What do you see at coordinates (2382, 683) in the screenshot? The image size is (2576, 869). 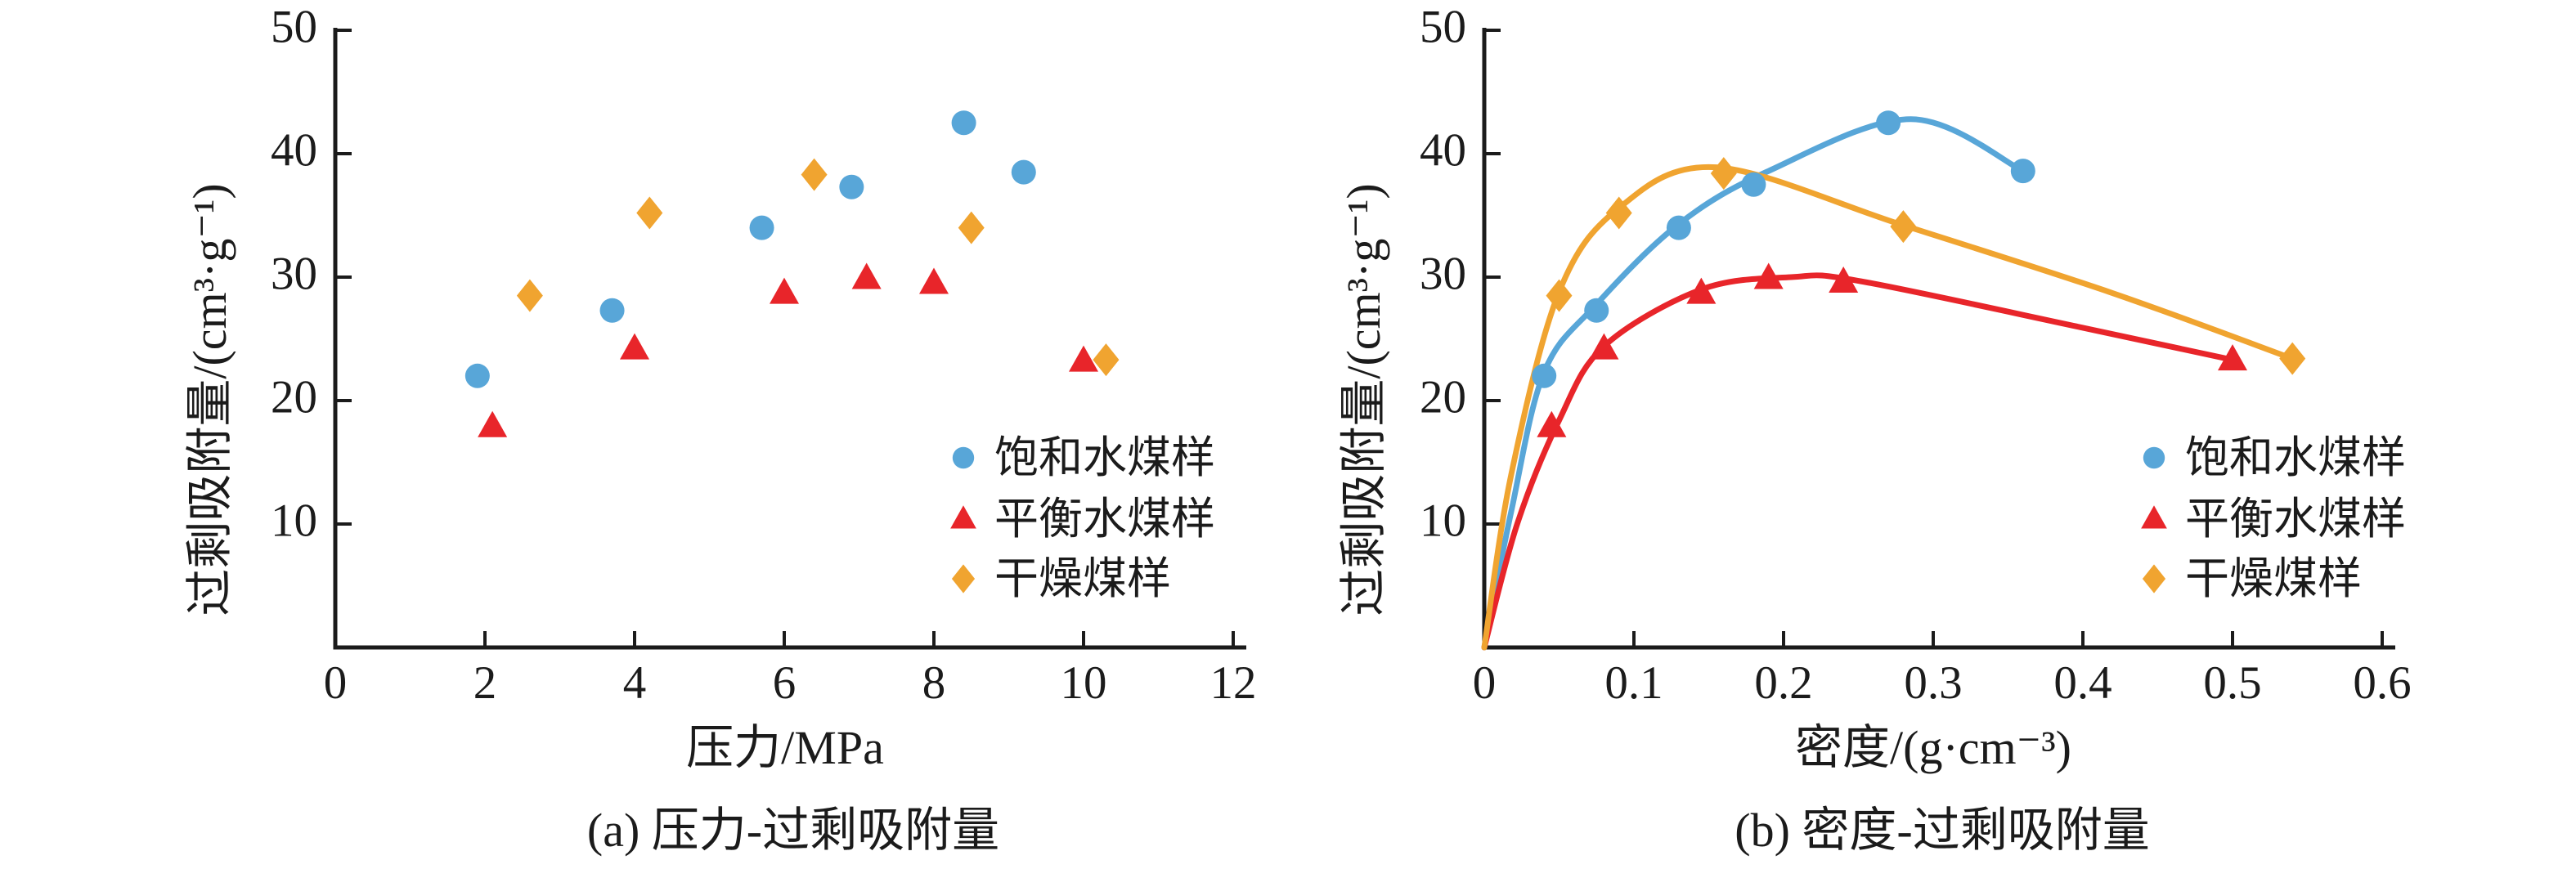 I see `panel-b-x-tick-label: 0.6` at bounding box center [2382, 683].